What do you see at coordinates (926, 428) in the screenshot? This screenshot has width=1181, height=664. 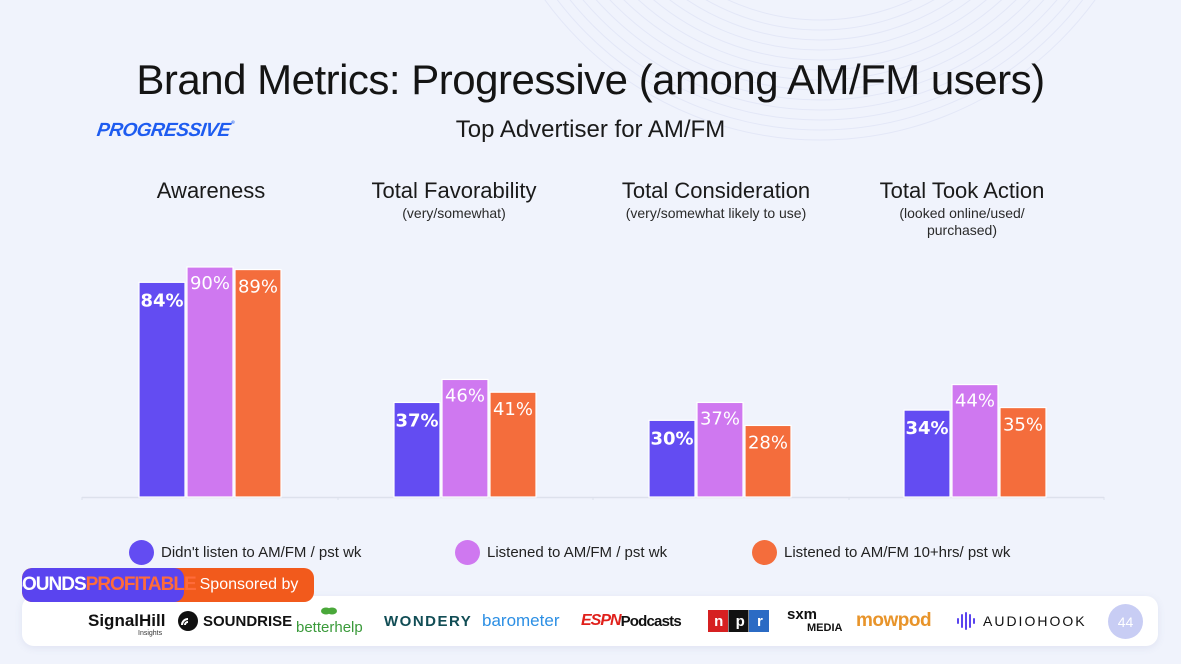 I see `bar-value-label: 34%` at bounding box center [926, 428].